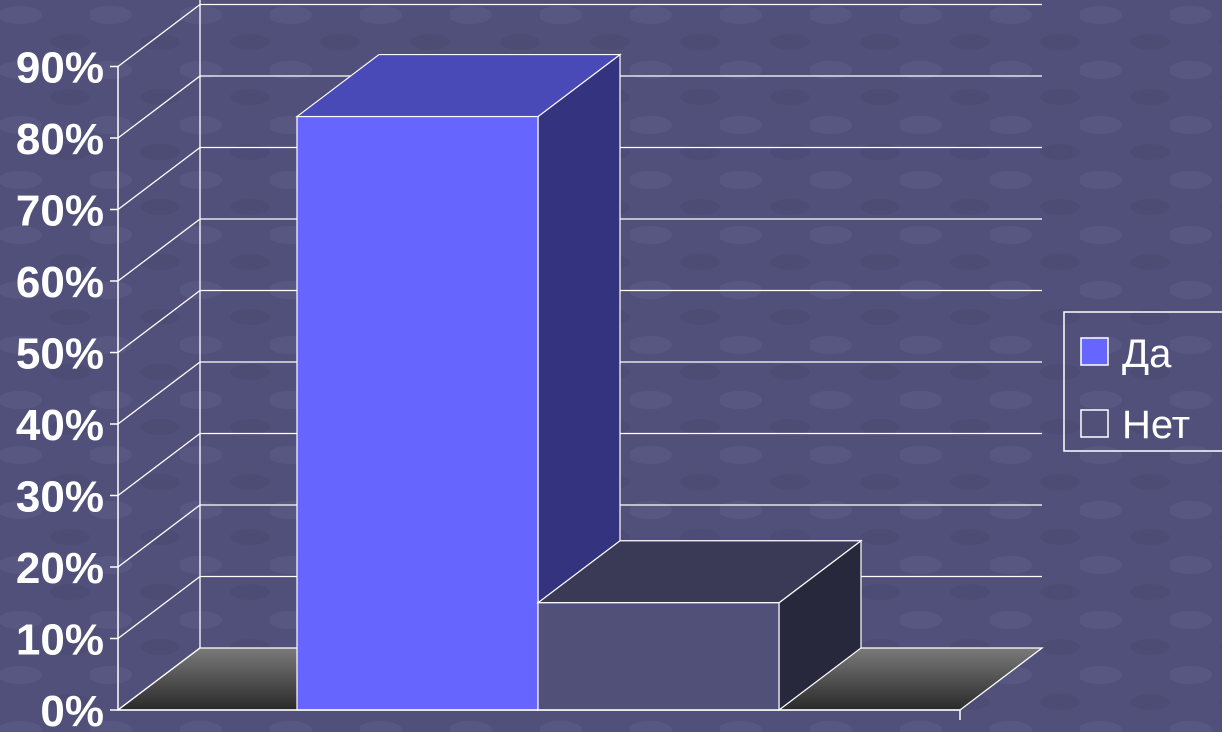 Image resolution: width=1222 pixels, height=732 pixels. I want to click on y-tick-label-90: 90%, so click(60, 68).